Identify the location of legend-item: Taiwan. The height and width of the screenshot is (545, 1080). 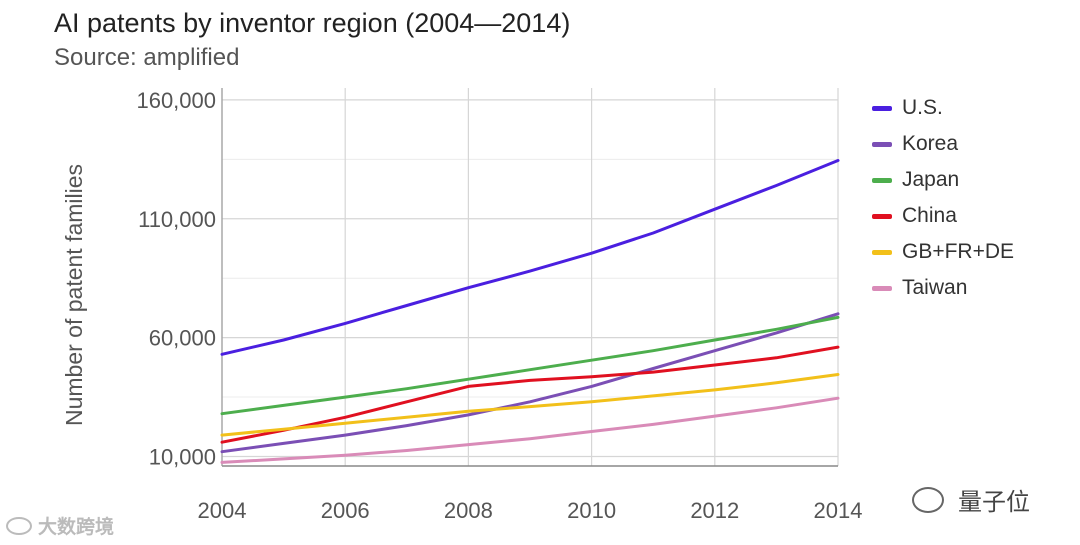
(943, 288).